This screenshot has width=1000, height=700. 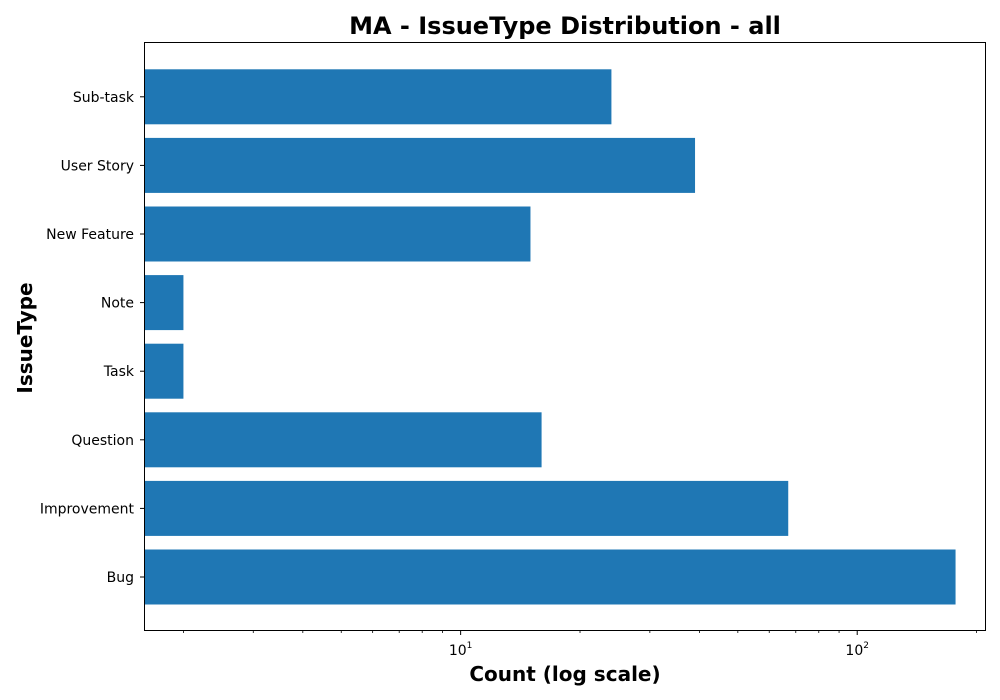 What do you see at coordinates (120, 578) in the screenshot?
I see `y-tick-label: Bug` at bounding box center [120, 578].